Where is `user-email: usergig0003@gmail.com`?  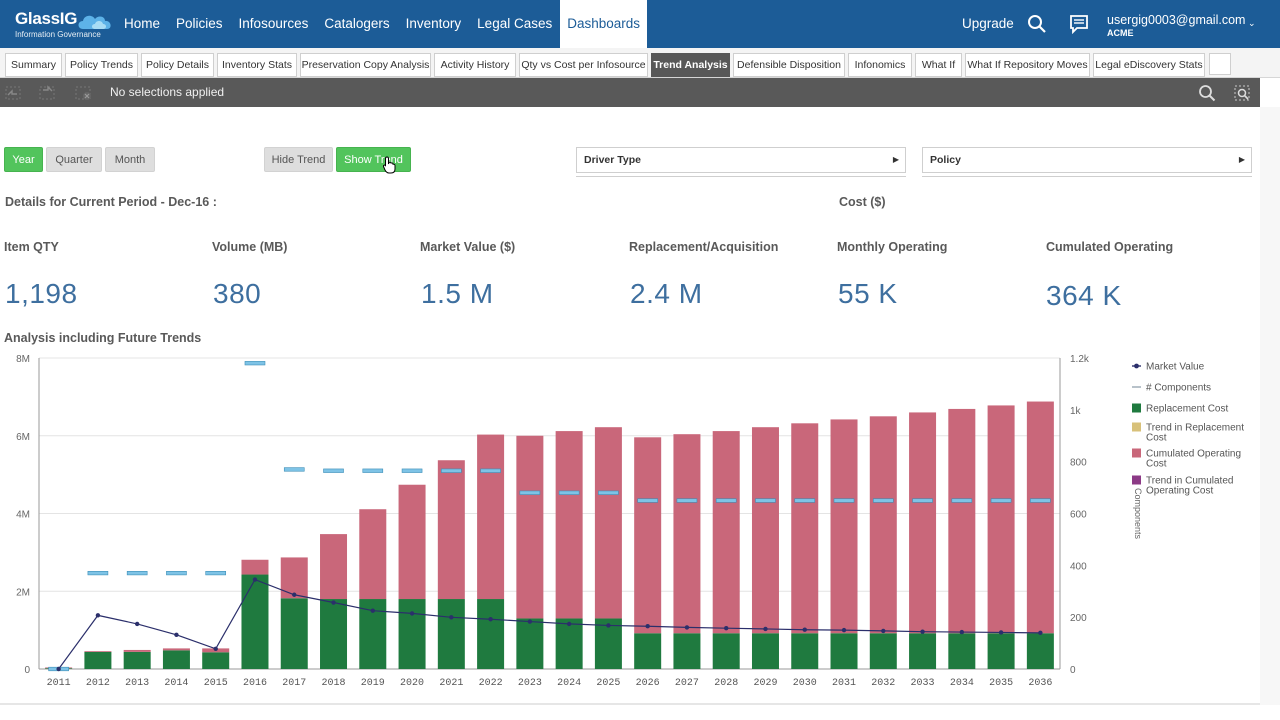
user-email: usergig0003@gmail.com is located at coordinates (1176, 20).